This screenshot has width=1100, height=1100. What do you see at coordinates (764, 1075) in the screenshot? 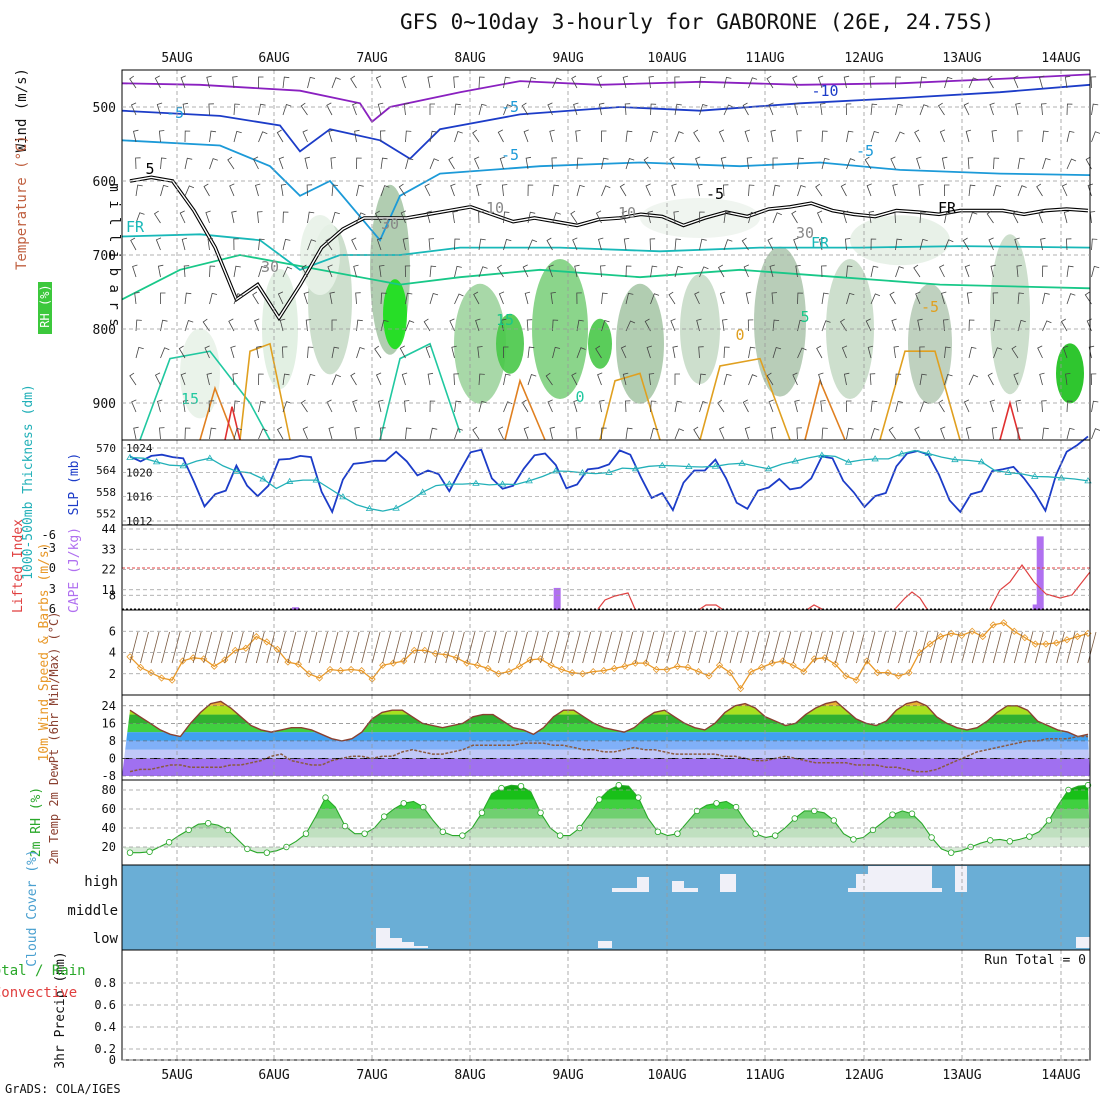
I see `date-tick-bottom: 11AUG` at bounding box center [764, 1075].